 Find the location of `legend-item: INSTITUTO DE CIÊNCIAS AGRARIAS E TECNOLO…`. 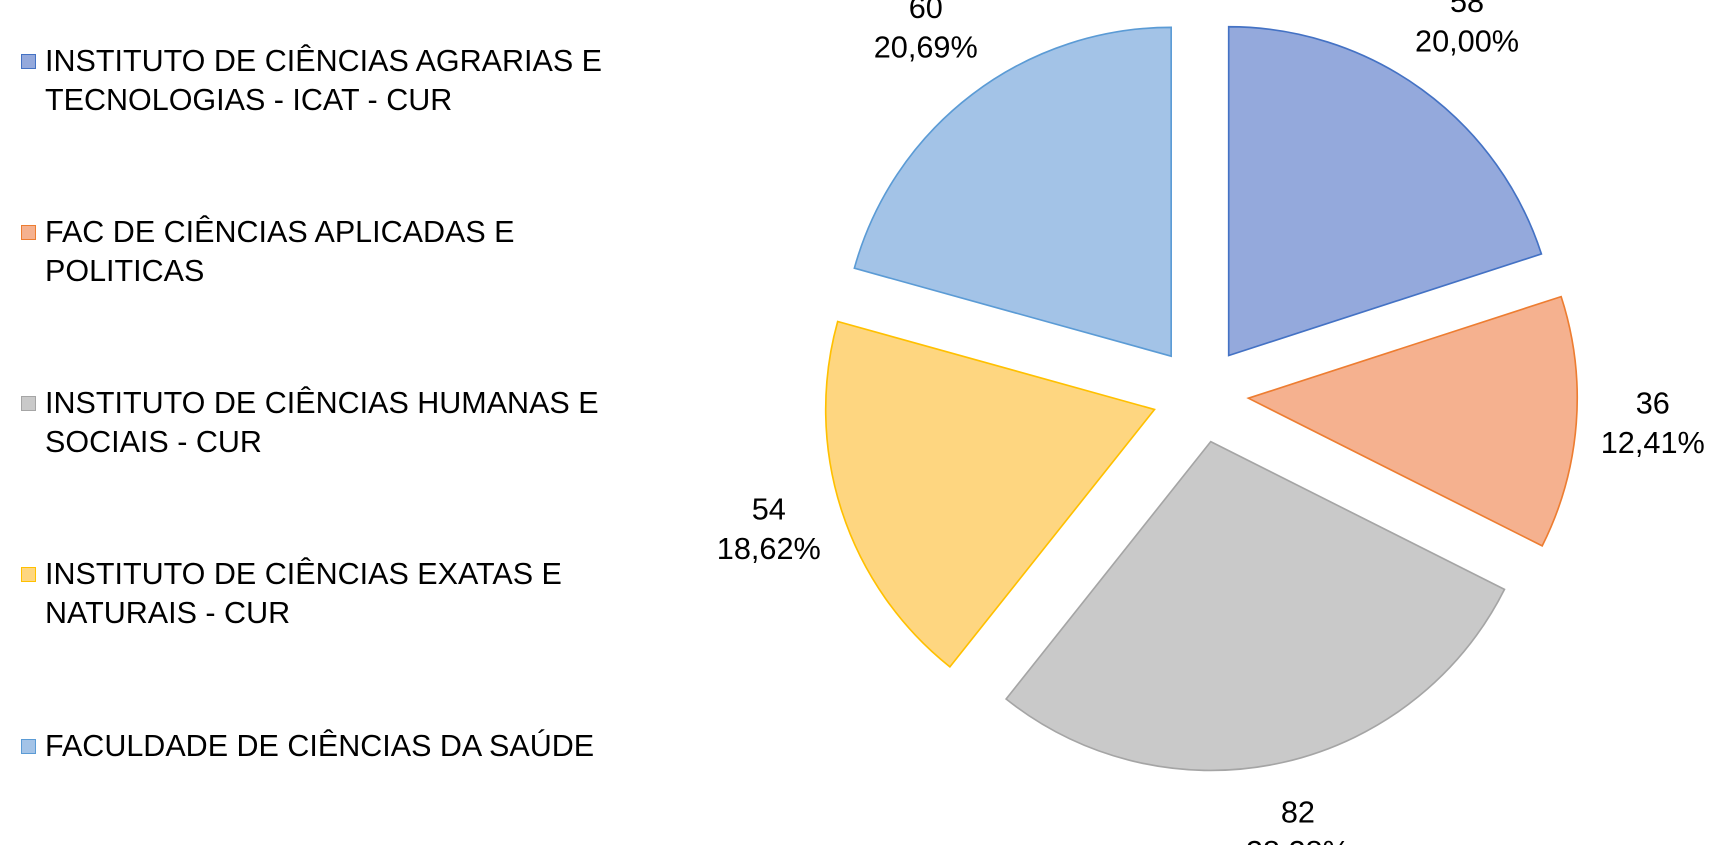

legend-item: INSTITUTO DE CIÊNCIAS AGRARIAS E TECNOLO… is located at coordinates (350, 81).